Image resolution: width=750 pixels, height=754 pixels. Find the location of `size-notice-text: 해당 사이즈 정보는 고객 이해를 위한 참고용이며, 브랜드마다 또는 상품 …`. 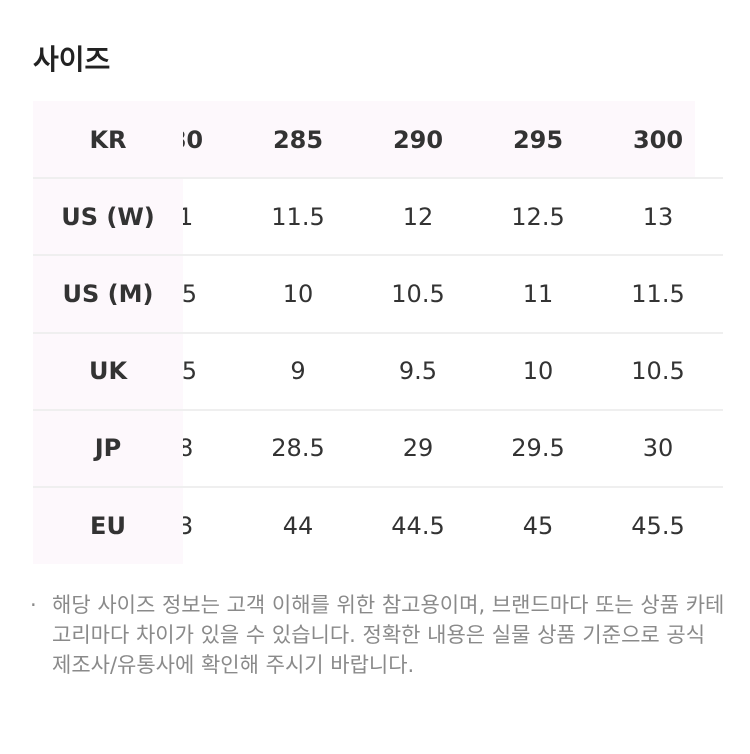

size-notice-text: 해당 사이즈 정보는 고객 이해를 위한 참고용이며, 브랜드마다 또는 상품 … is located at coordinates (388, 635).